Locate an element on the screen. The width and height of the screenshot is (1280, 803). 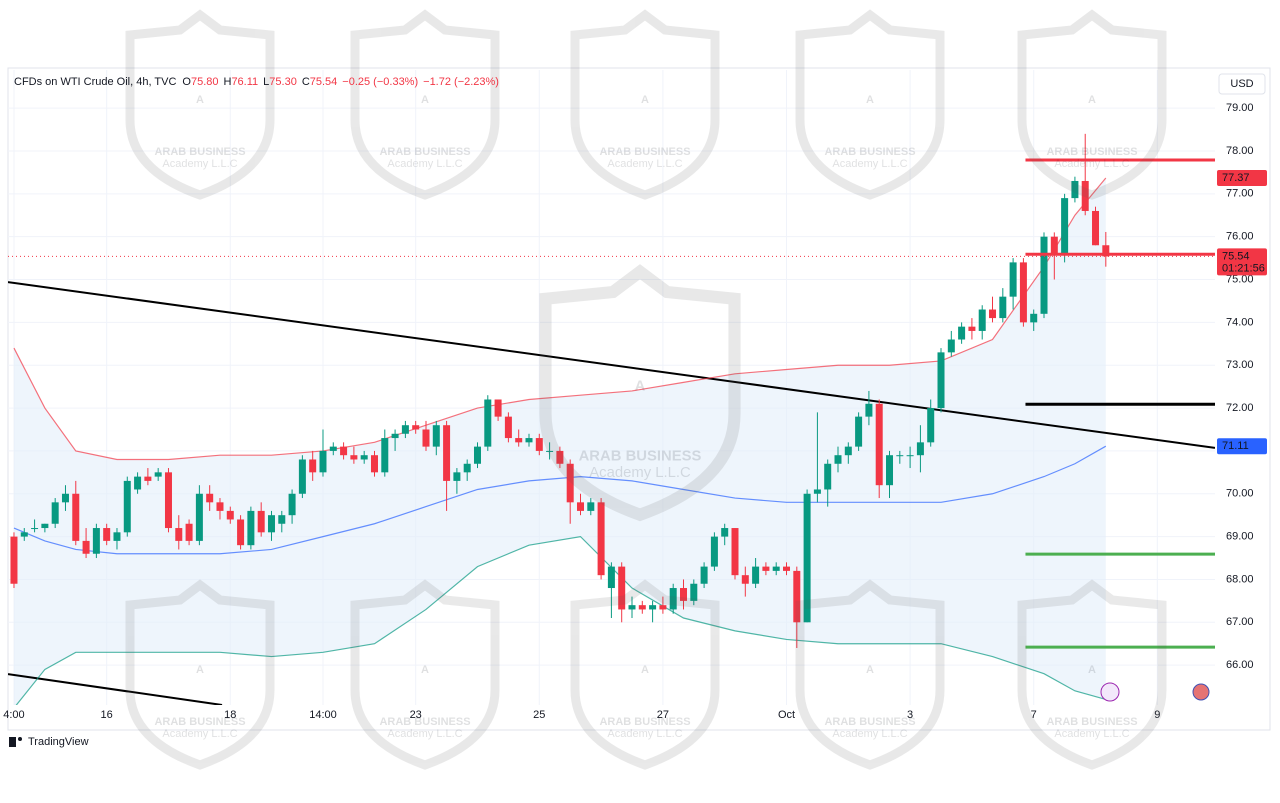
band-tag is located at coordinates (1242, 446).